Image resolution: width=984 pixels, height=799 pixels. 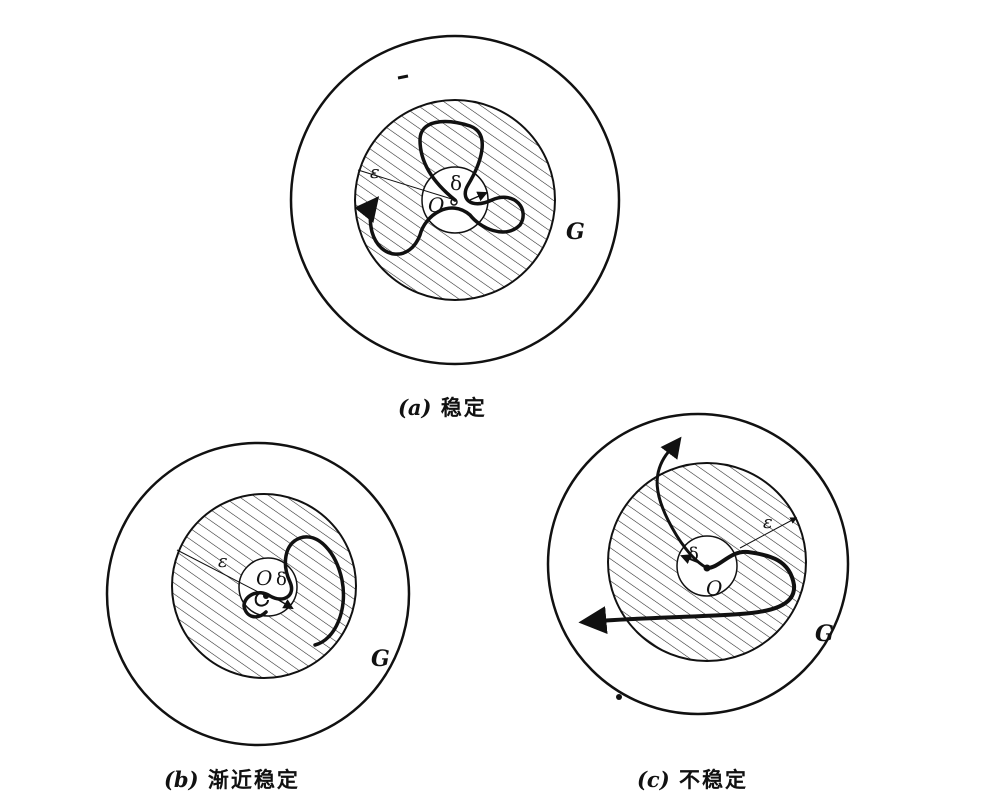 I want to click on trajectory-spiral, so click(x=687, y=592).